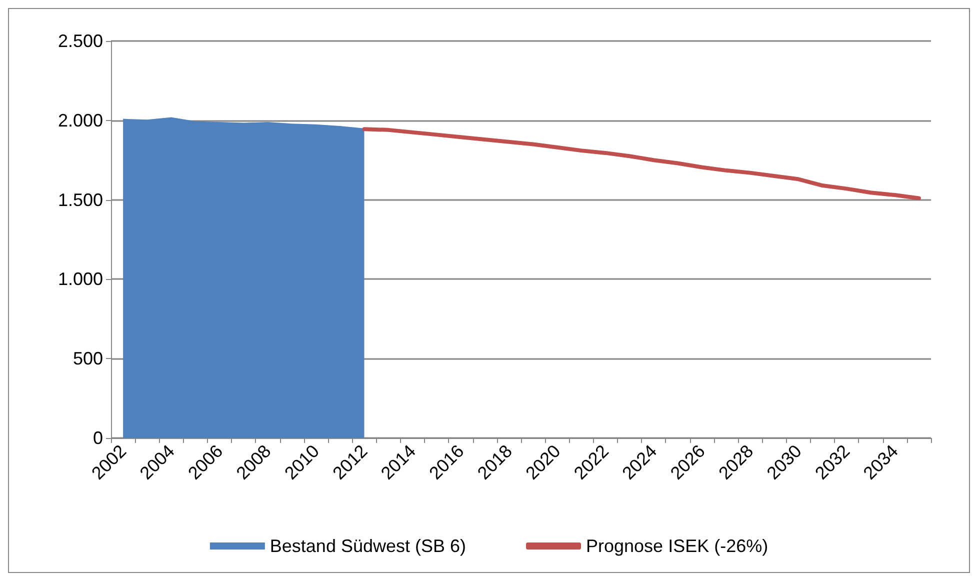  Describe the element at coordinates (97, 438) in the screenshot. I see `y-tick-label: 0` at that location.